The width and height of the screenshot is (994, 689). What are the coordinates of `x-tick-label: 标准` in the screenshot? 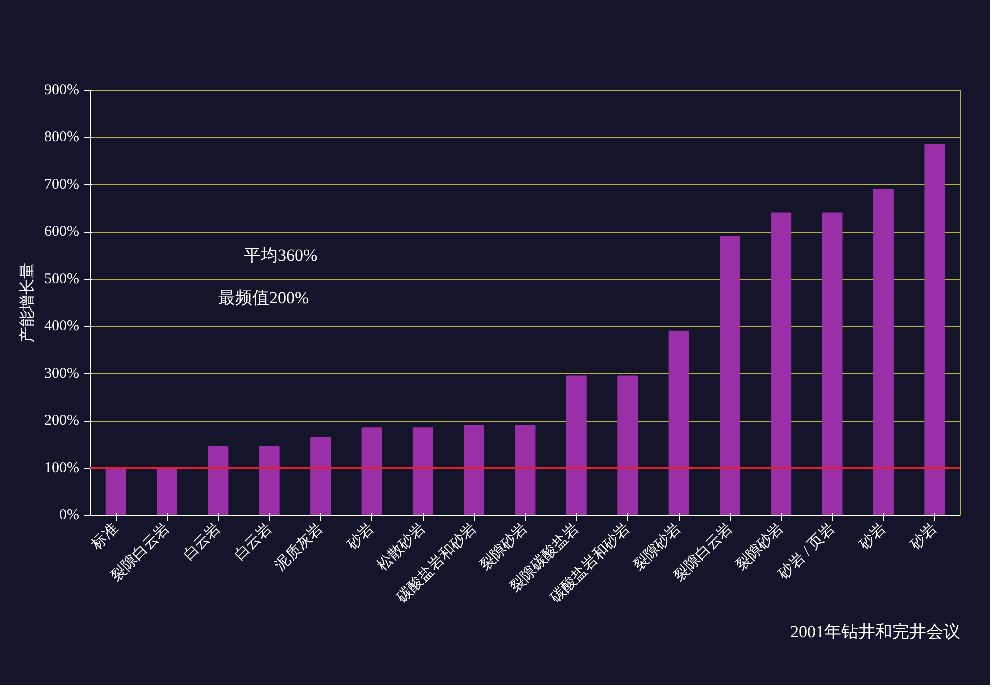 It's located at (105, 537).